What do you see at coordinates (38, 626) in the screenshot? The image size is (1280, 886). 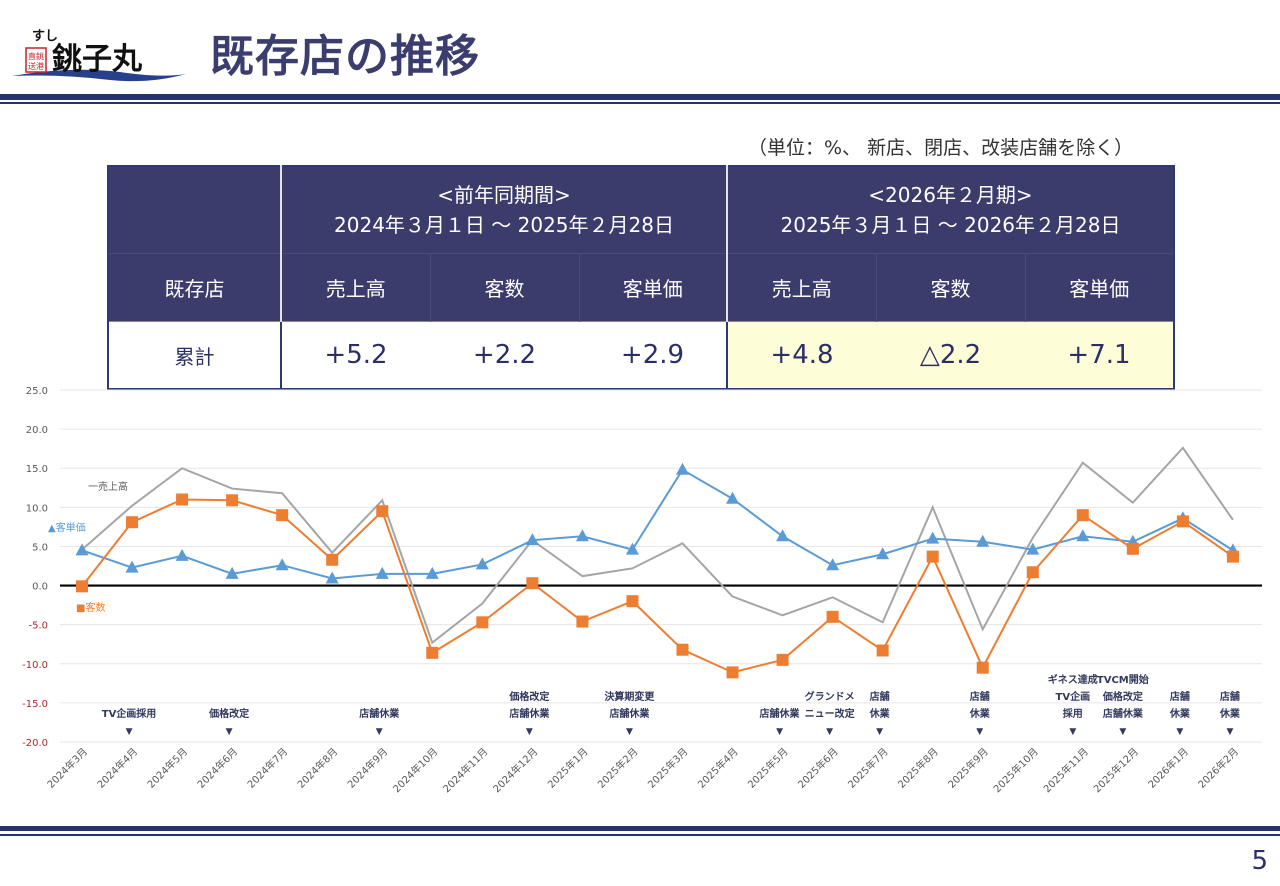 I see `y-tick-label: -5.0` at bounding box center [38, 626].